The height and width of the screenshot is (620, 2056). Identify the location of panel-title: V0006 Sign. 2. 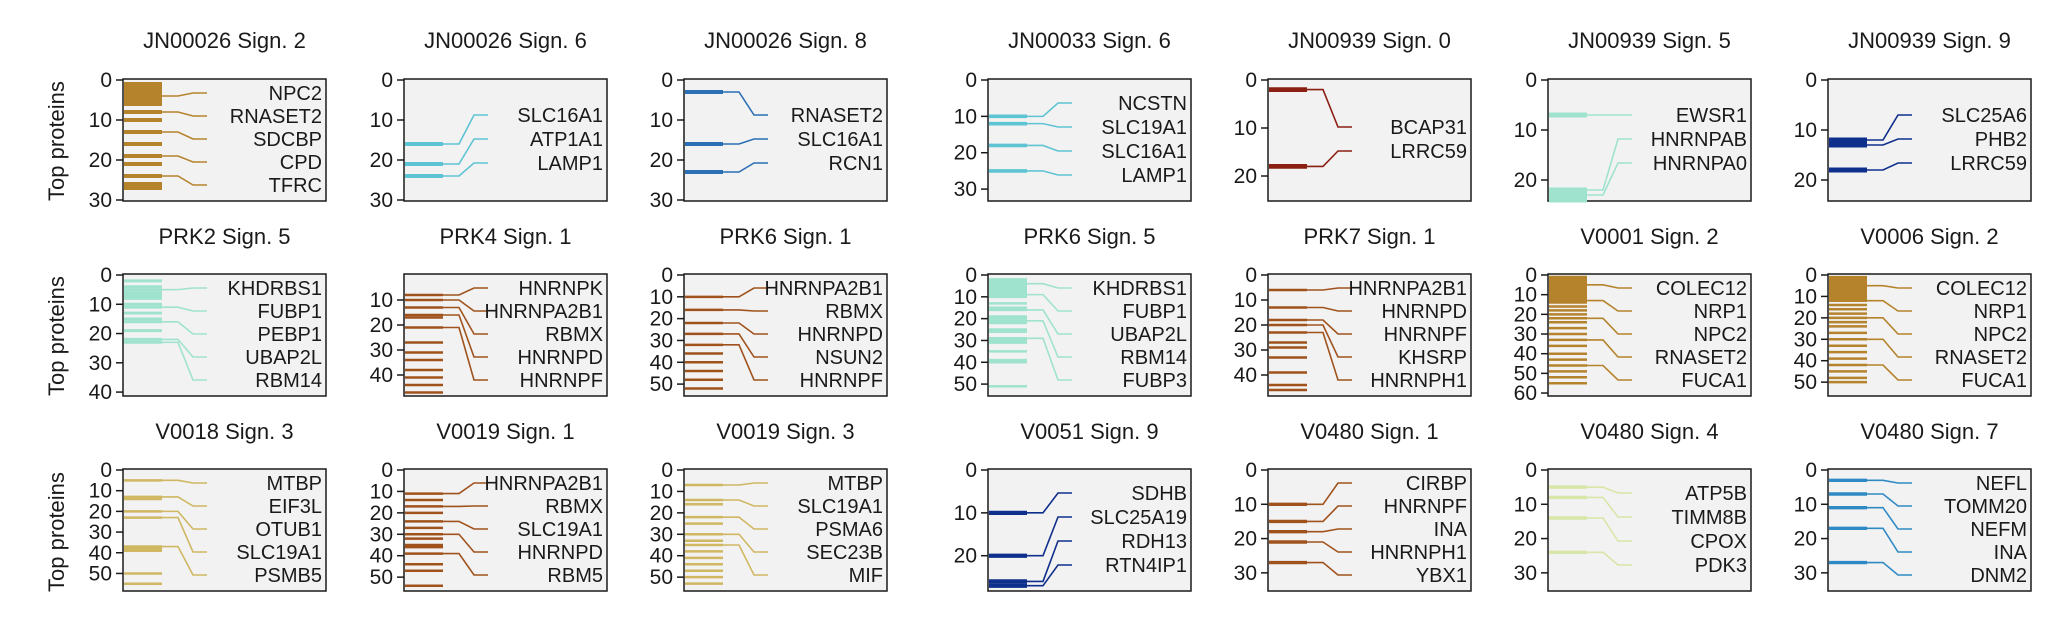
(1929, 236).